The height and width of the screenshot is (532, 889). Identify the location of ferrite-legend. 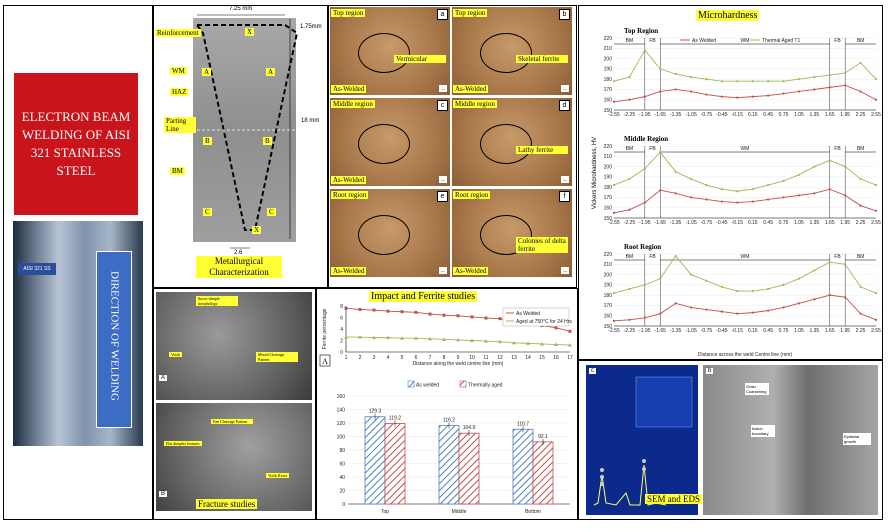
(536, 317).